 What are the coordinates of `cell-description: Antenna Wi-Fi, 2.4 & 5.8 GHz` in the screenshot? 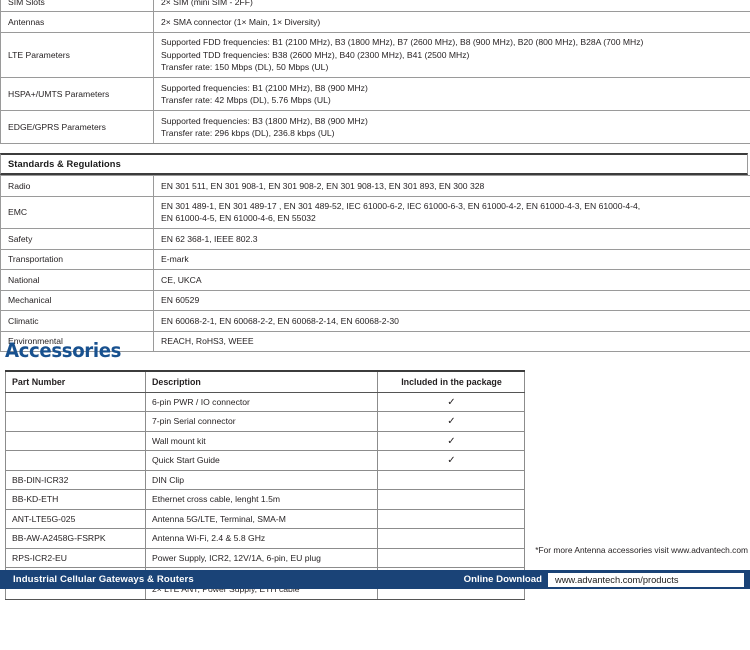 It's located at (261, 538).